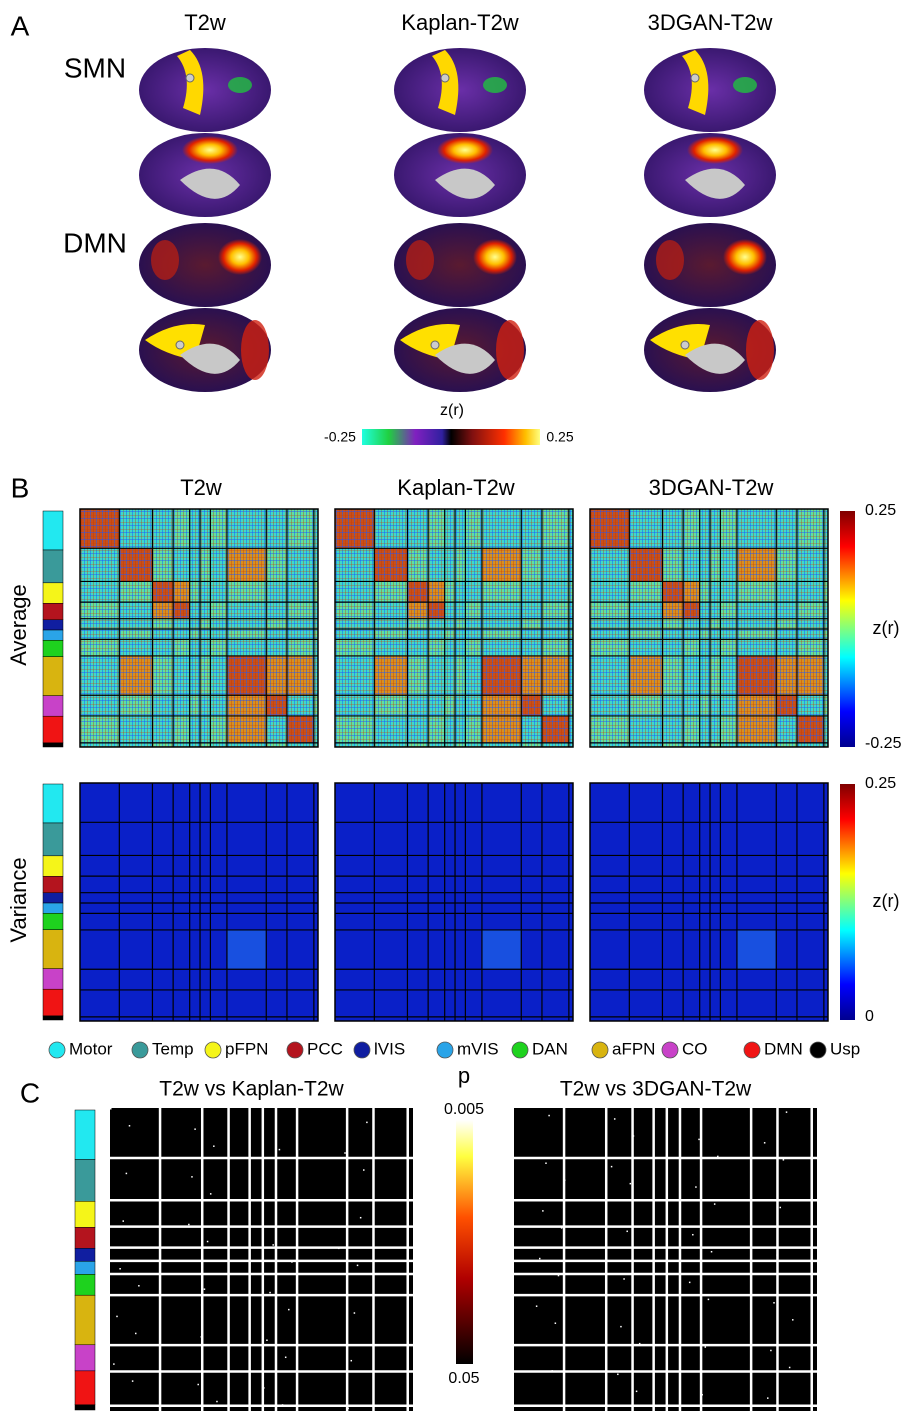 Image resolution: width=901 pixels, height=1418 pixels. What do you see at coordinates (389, 1048) in the screenshot?
I see `label: lVIS` at bounding box center [389, 1048].